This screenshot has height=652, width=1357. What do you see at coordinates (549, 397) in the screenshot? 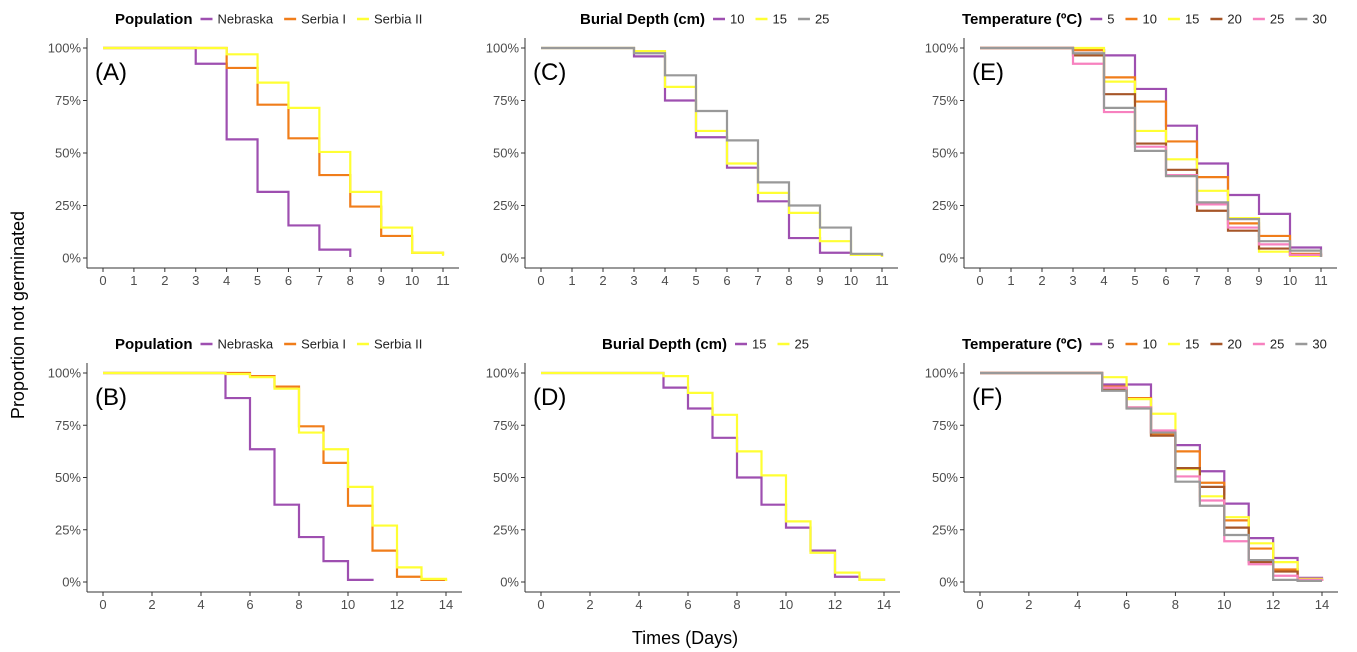
I see `panel-label: (D)` at bounding box center [549, 397].